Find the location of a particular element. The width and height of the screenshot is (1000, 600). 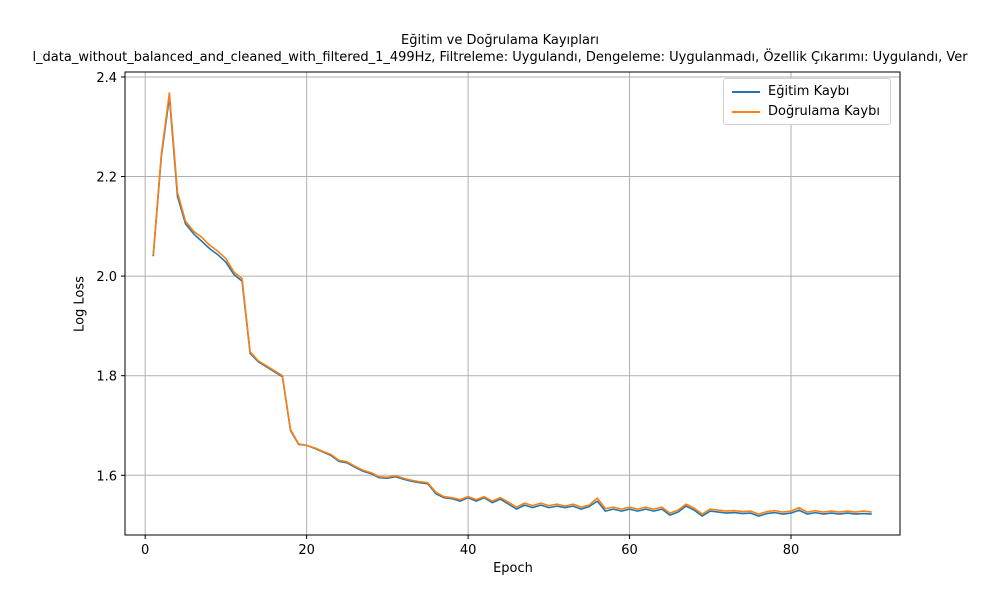

chart-title: Eğitim ve Doğrulama Kayıpları is located at coordinates (500, 40).